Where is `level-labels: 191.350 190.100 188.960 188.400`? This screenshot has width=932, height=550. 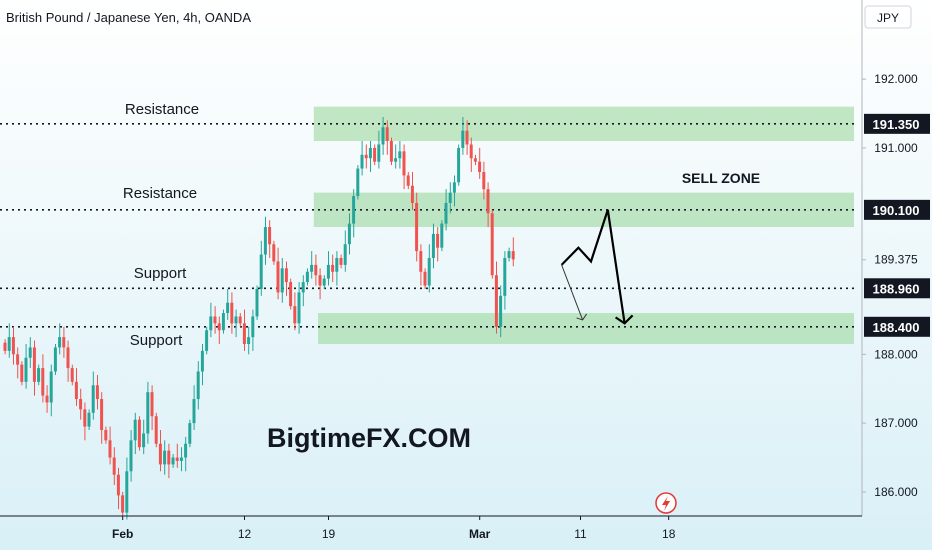
level-labels: 191.350 190.100 188.960 188.400 is located at coordinates (897, 225).